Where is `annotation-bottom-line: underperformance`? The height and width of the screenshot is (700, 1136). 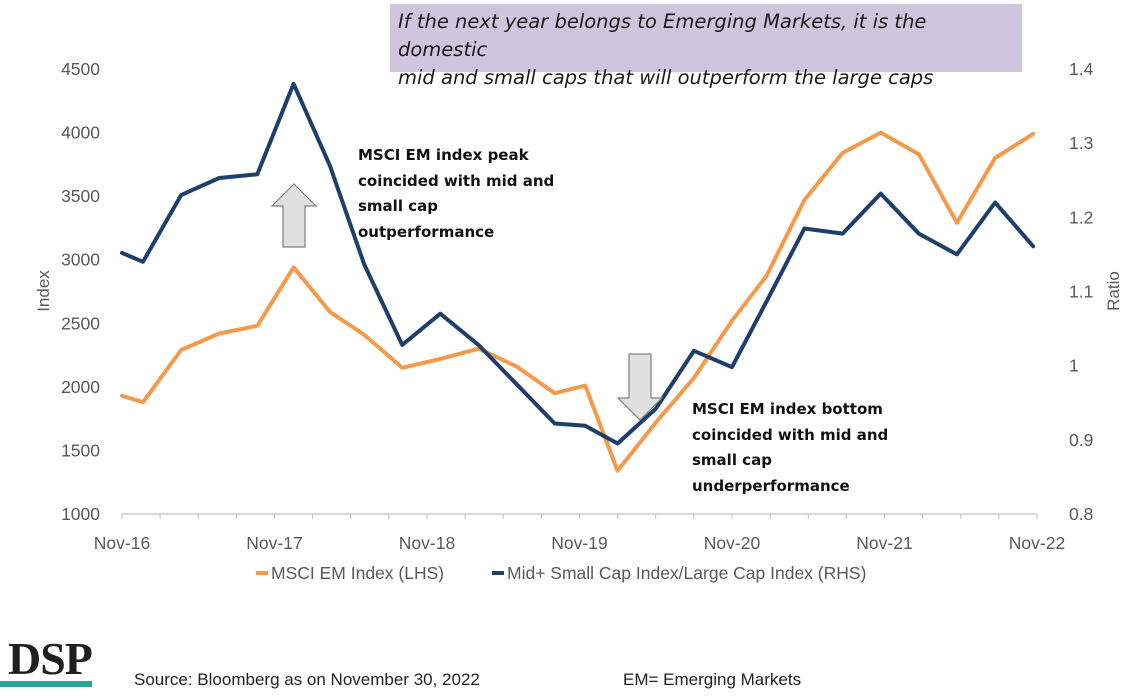
annotation-bottom-line: underperformance is located at coordinates (771, 485).